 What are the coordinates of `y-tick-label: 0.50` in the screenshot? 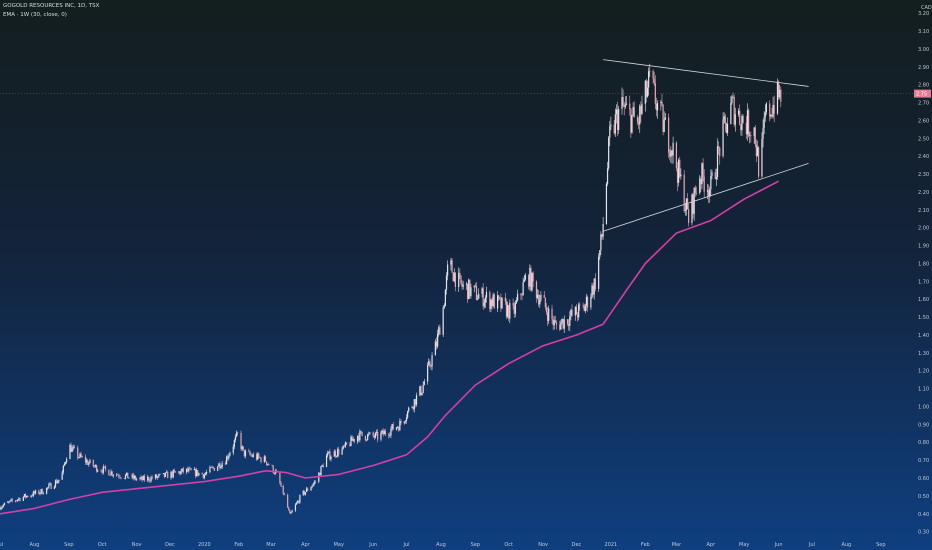 It's located at (923, 497).